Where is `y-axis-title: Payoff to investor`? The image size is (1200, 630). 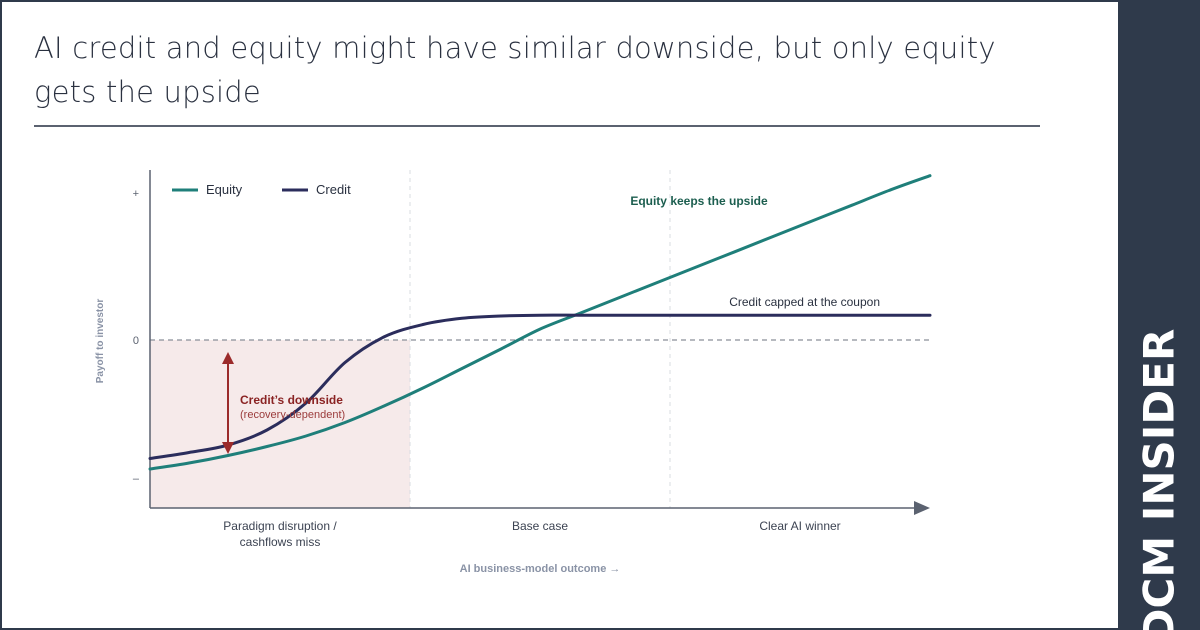
y-axis-title: Payoff to investor is located at coordinates (100, 341).